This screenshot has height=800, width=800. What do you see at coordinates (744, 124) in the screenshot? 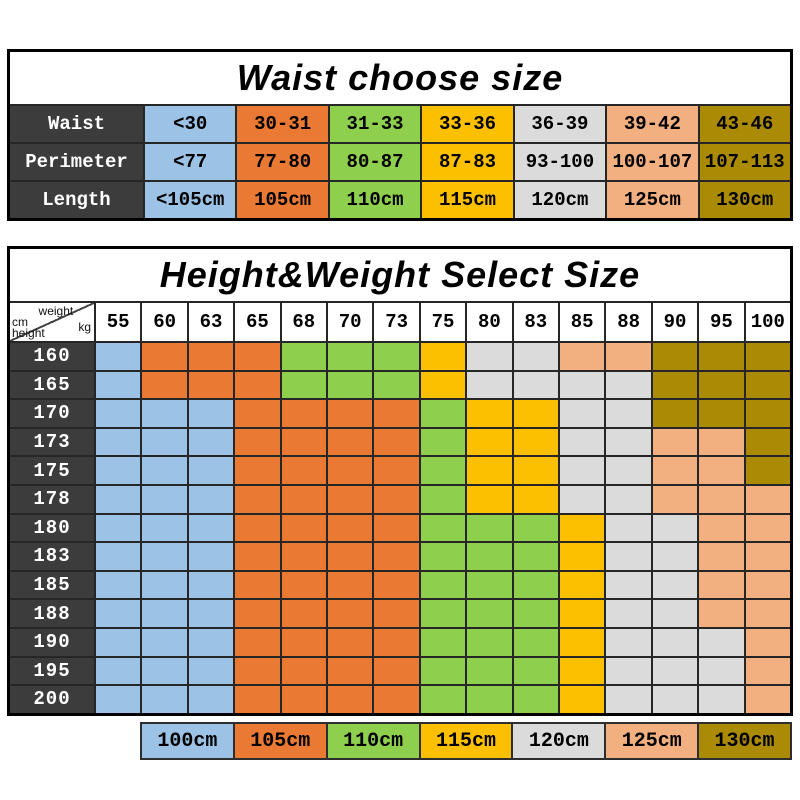
I see `waist-cell: 43-46` at bounding box center [744, 124].